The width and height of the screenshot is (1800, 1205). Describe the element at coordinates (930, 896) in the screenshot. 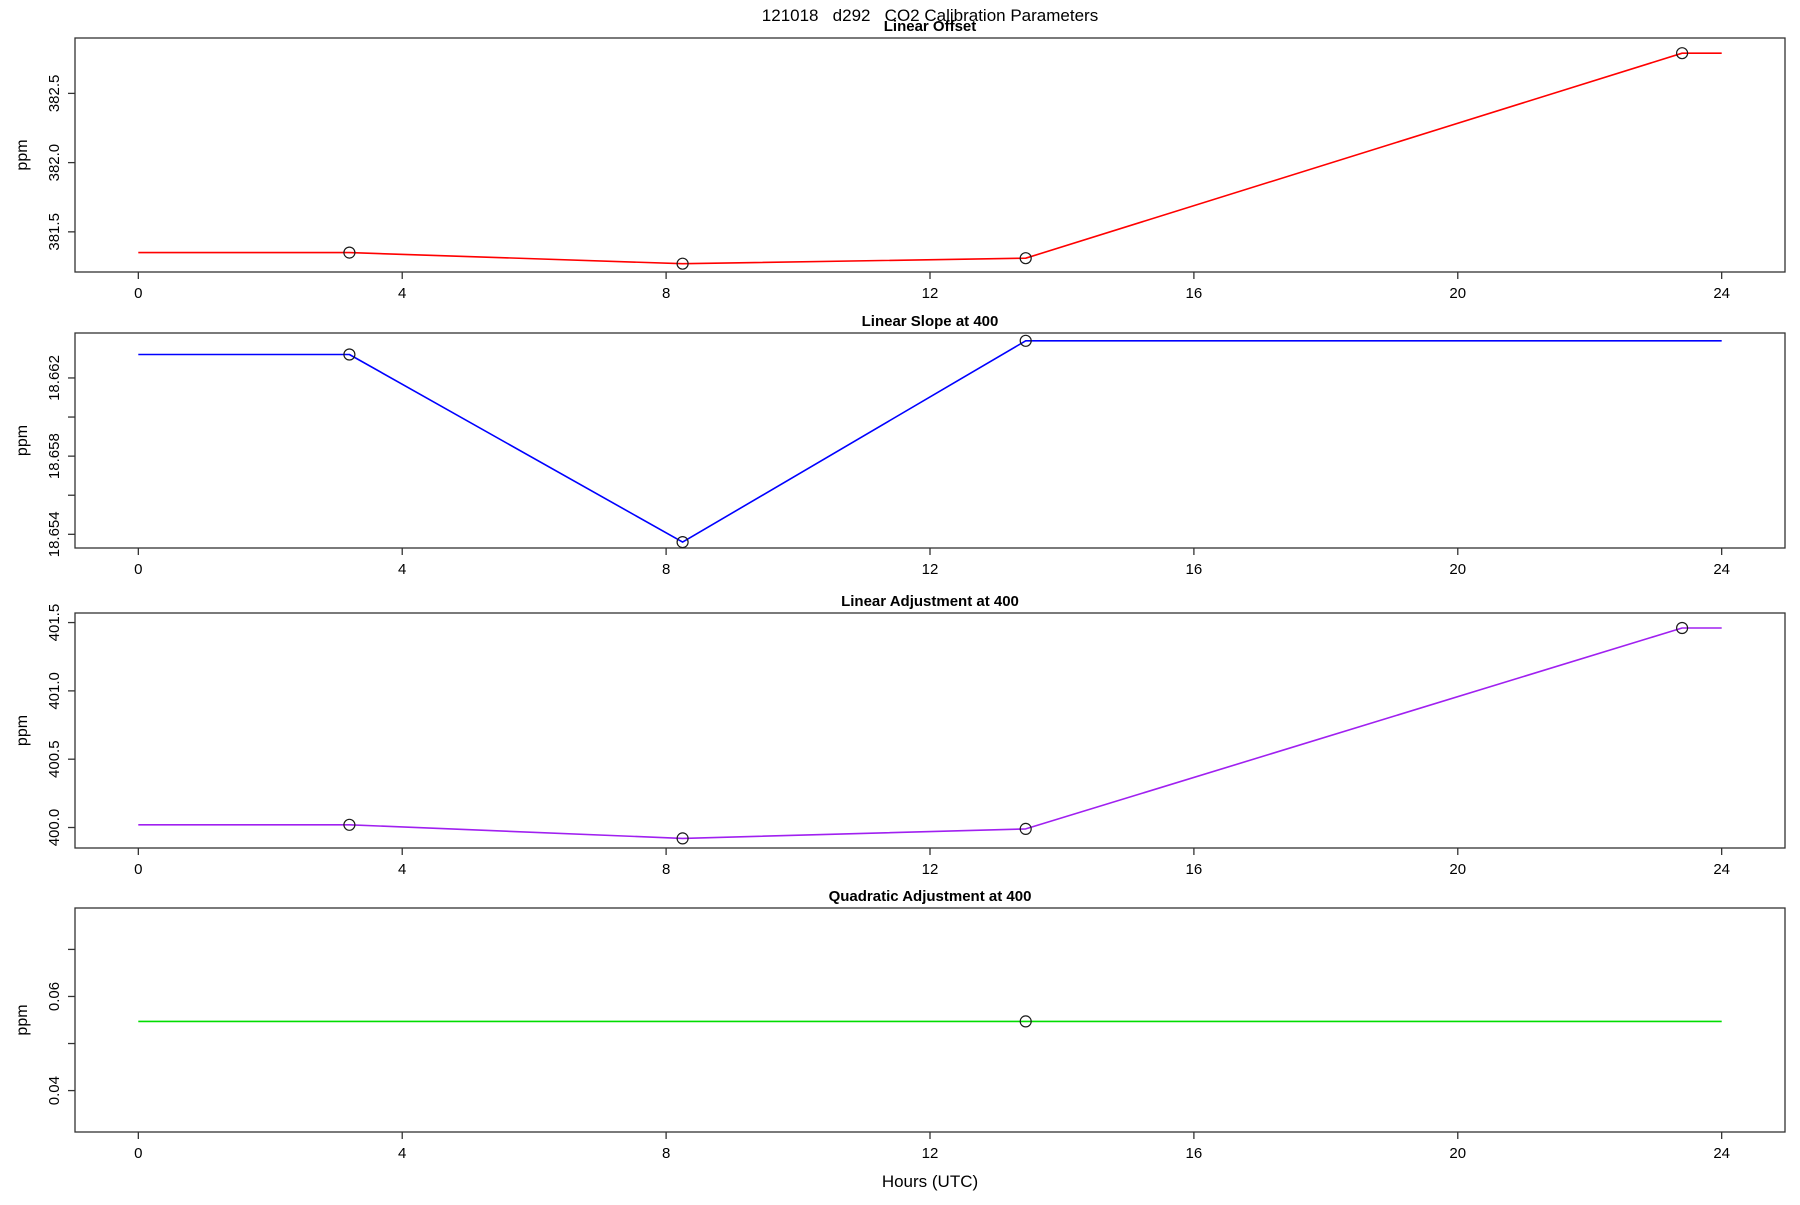

I see `panel-title: Quadratic Adjustment at 400` at that location.